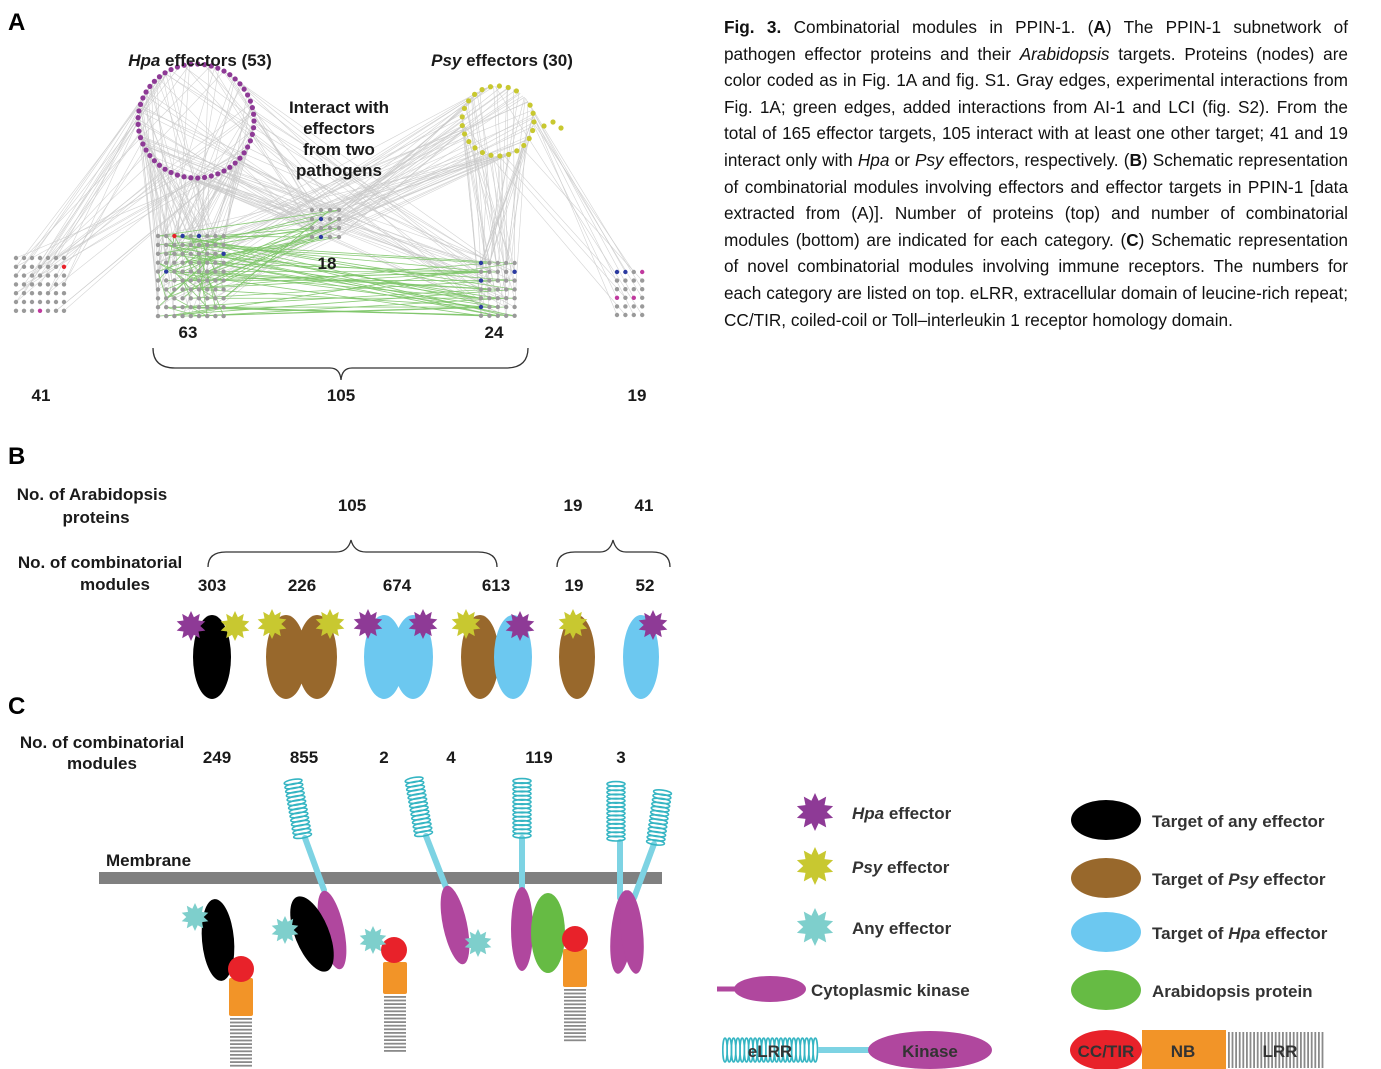 The height and width of the screenshot is (1069, 1381). I want to click on legend-kinase-label: Kinase, so click(930, 1051).